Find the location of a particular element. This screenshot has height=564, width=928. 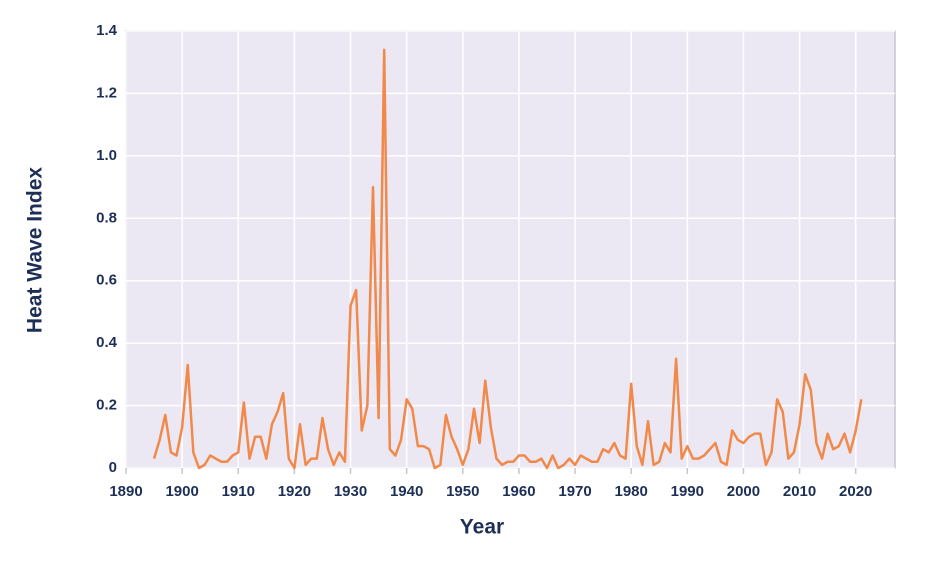

x-tick-label: 1990 is located at coordinates (687, 491).